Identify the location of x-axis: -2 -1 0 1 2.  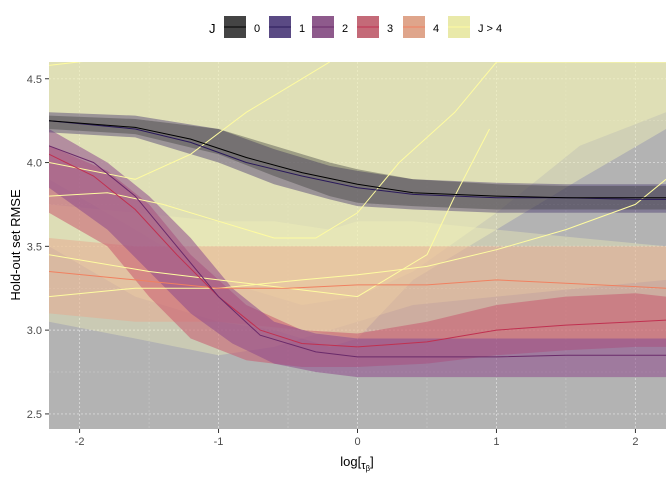
(356, 438).